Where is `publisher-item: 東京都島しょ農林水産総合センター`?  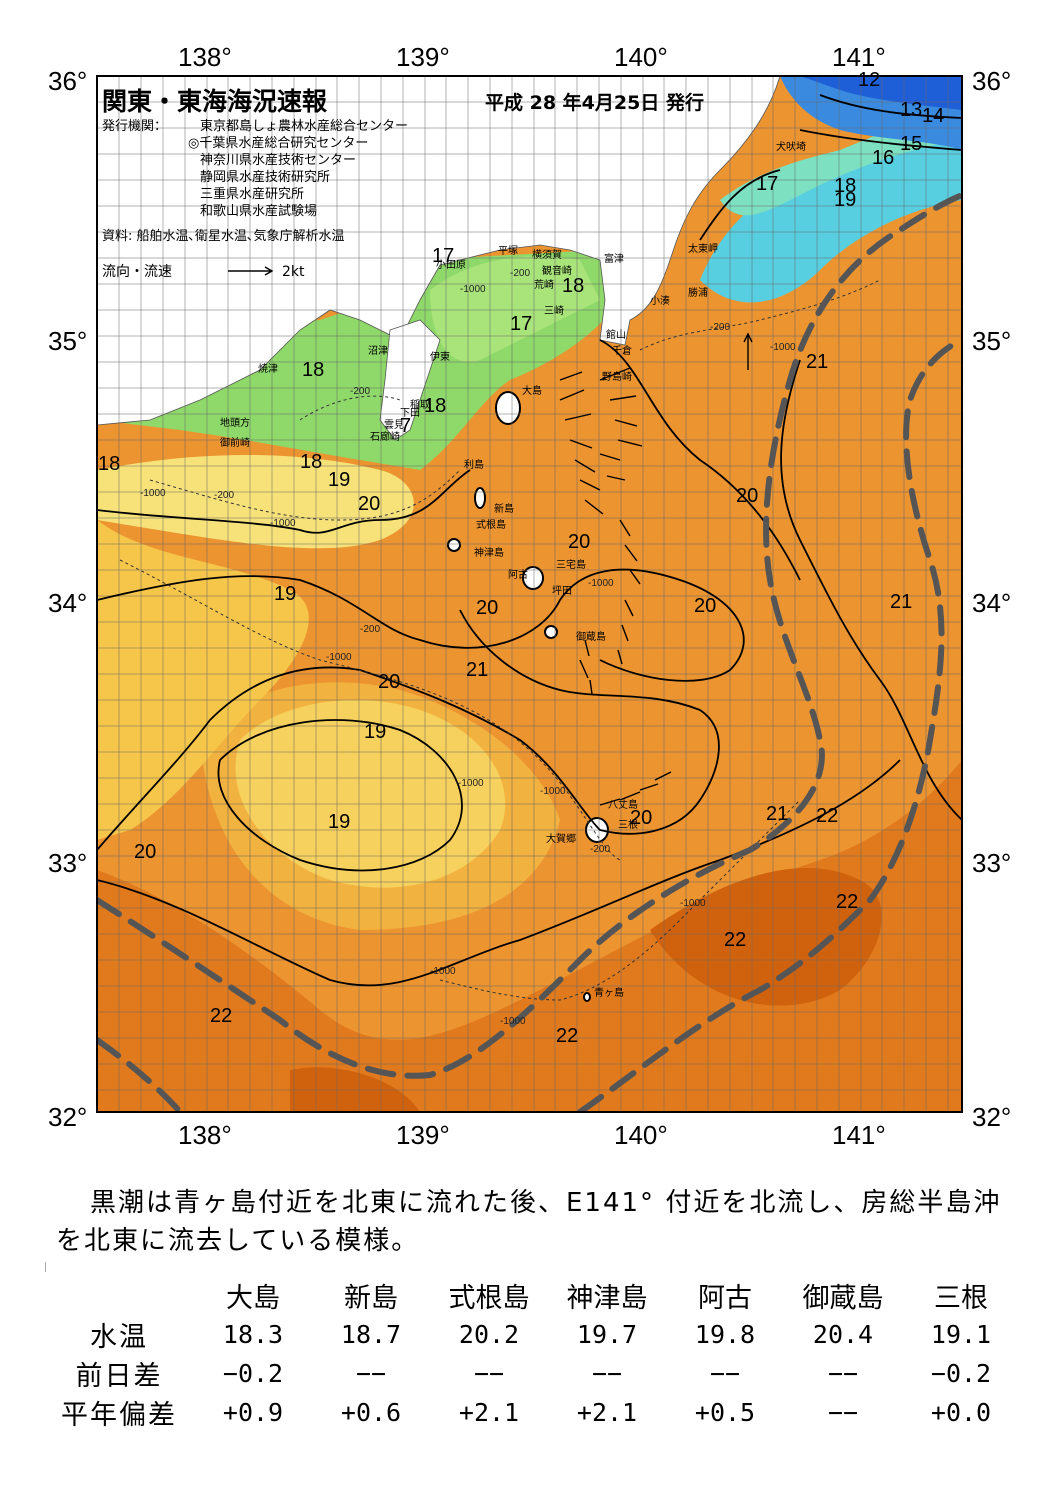 publisher-item: 東京都島しょ農林水産総合センター is located at coordinates (304, 126).